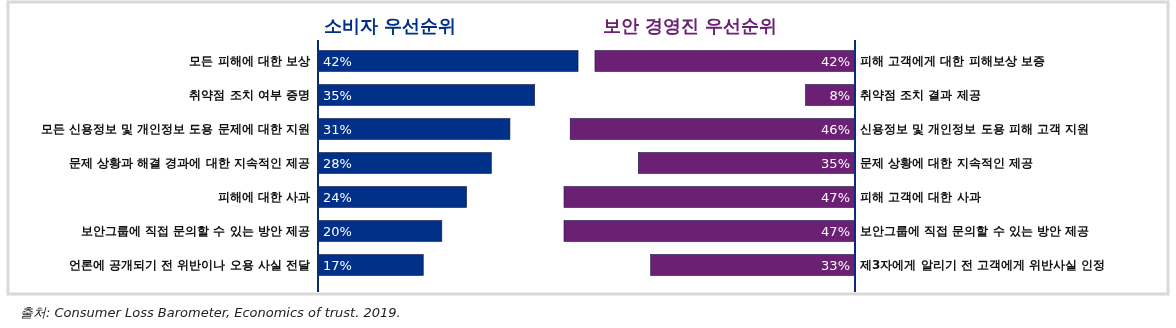  Describe the element at coordinates (835, 129) in the screenshot. I see `data-label: 46%` at that location.